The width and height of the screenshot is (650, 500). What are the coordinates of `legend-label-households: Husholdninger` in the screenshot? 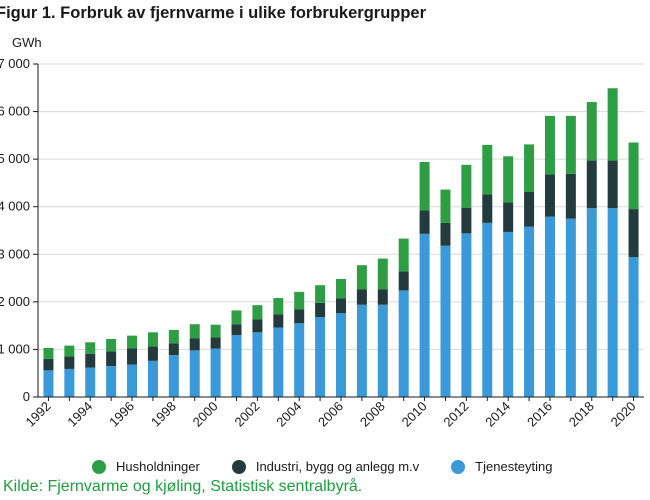 It's located at (158, 466).